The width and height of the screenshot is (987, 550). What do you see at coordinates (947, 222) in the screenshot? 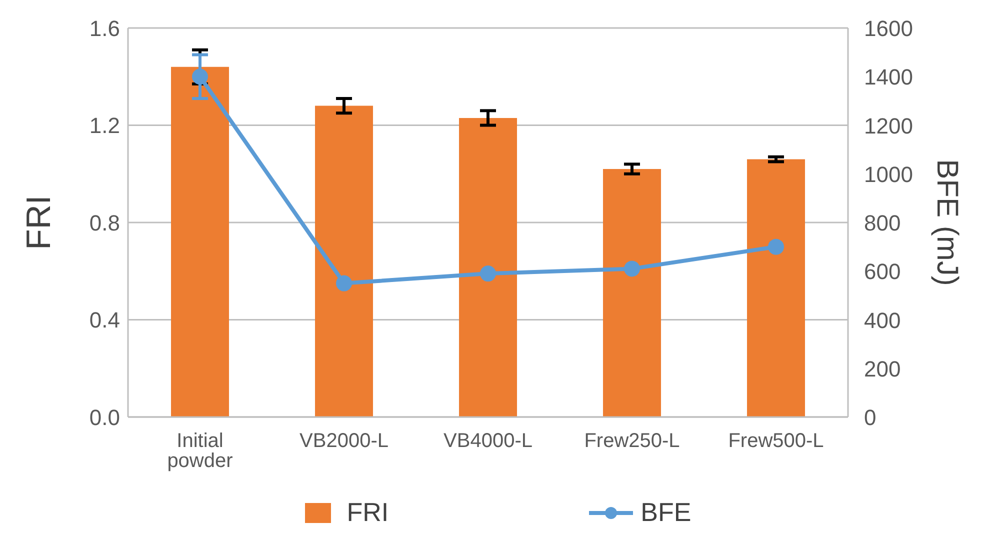
I see `y2-axis-title: BFE (mJ)` at bounding box center [947, 222].